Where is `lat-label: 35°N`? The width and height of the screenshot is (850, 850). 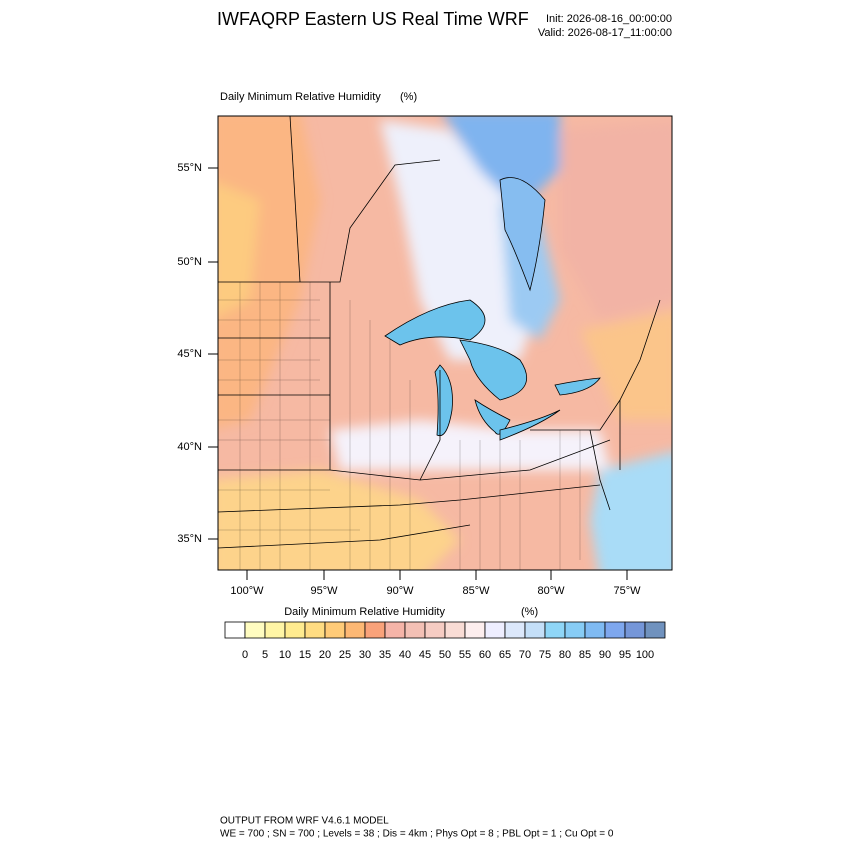
lat-label: 35°N is located at coordinates (189, 539).